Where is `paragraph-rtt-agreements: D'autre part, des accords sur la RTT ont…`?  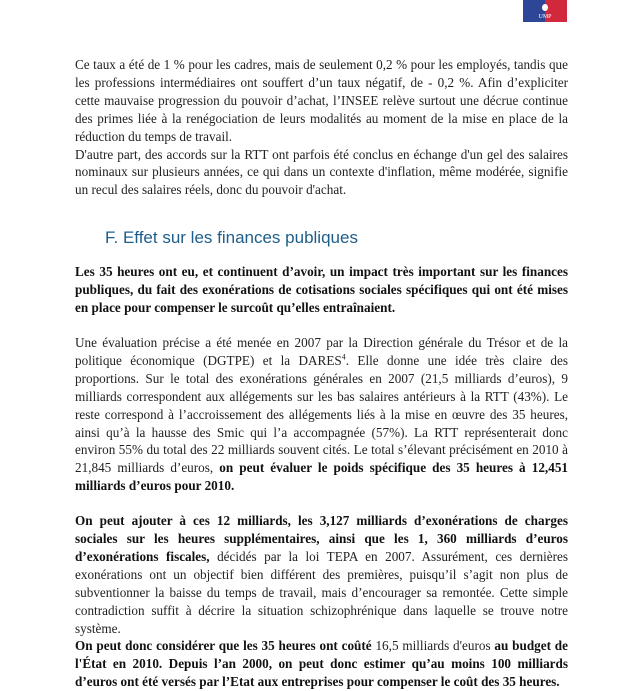 paragraph-rtt-agreements: D'autre part, des accords sur la RTT ont… is located at coordinates (321, 172).